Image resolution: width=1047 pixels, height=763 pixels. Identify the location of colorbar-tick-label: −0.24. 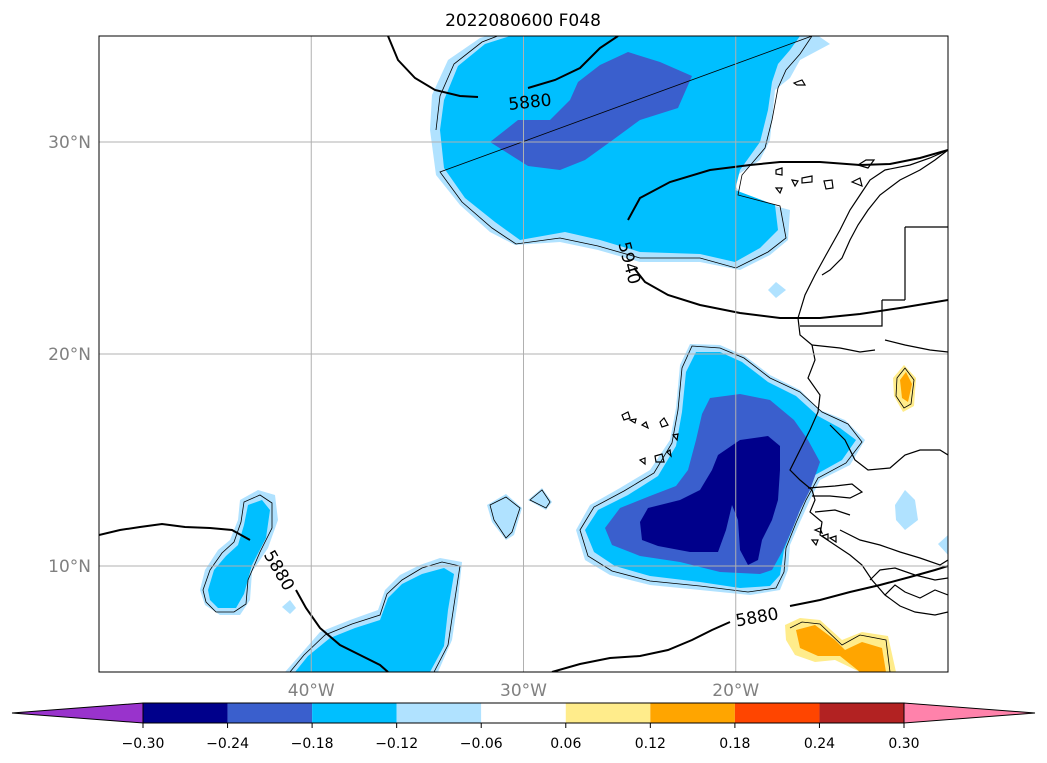
(227, 744).